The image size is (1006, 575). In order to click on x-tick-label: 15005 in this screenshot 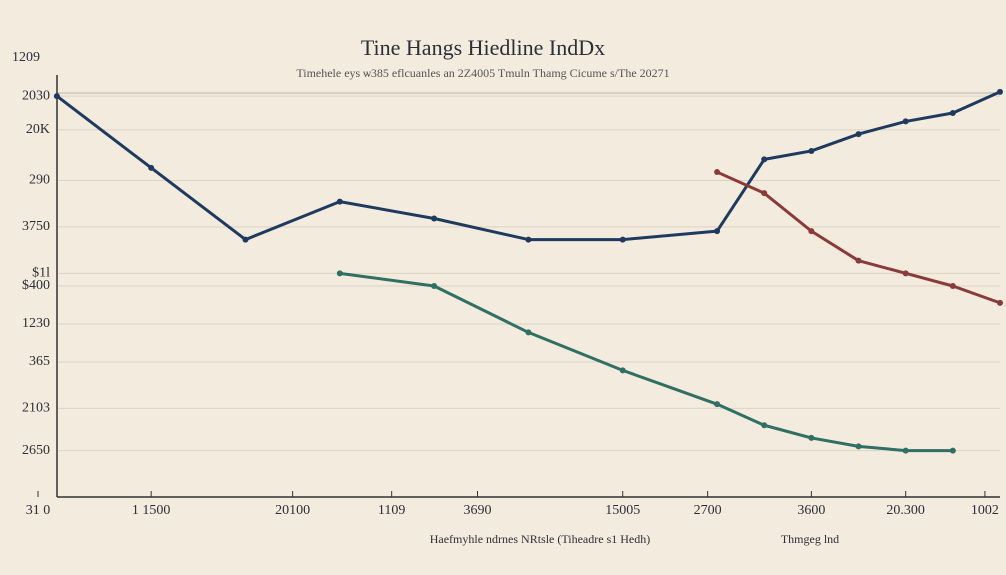, I will do `click(622, 510)`.